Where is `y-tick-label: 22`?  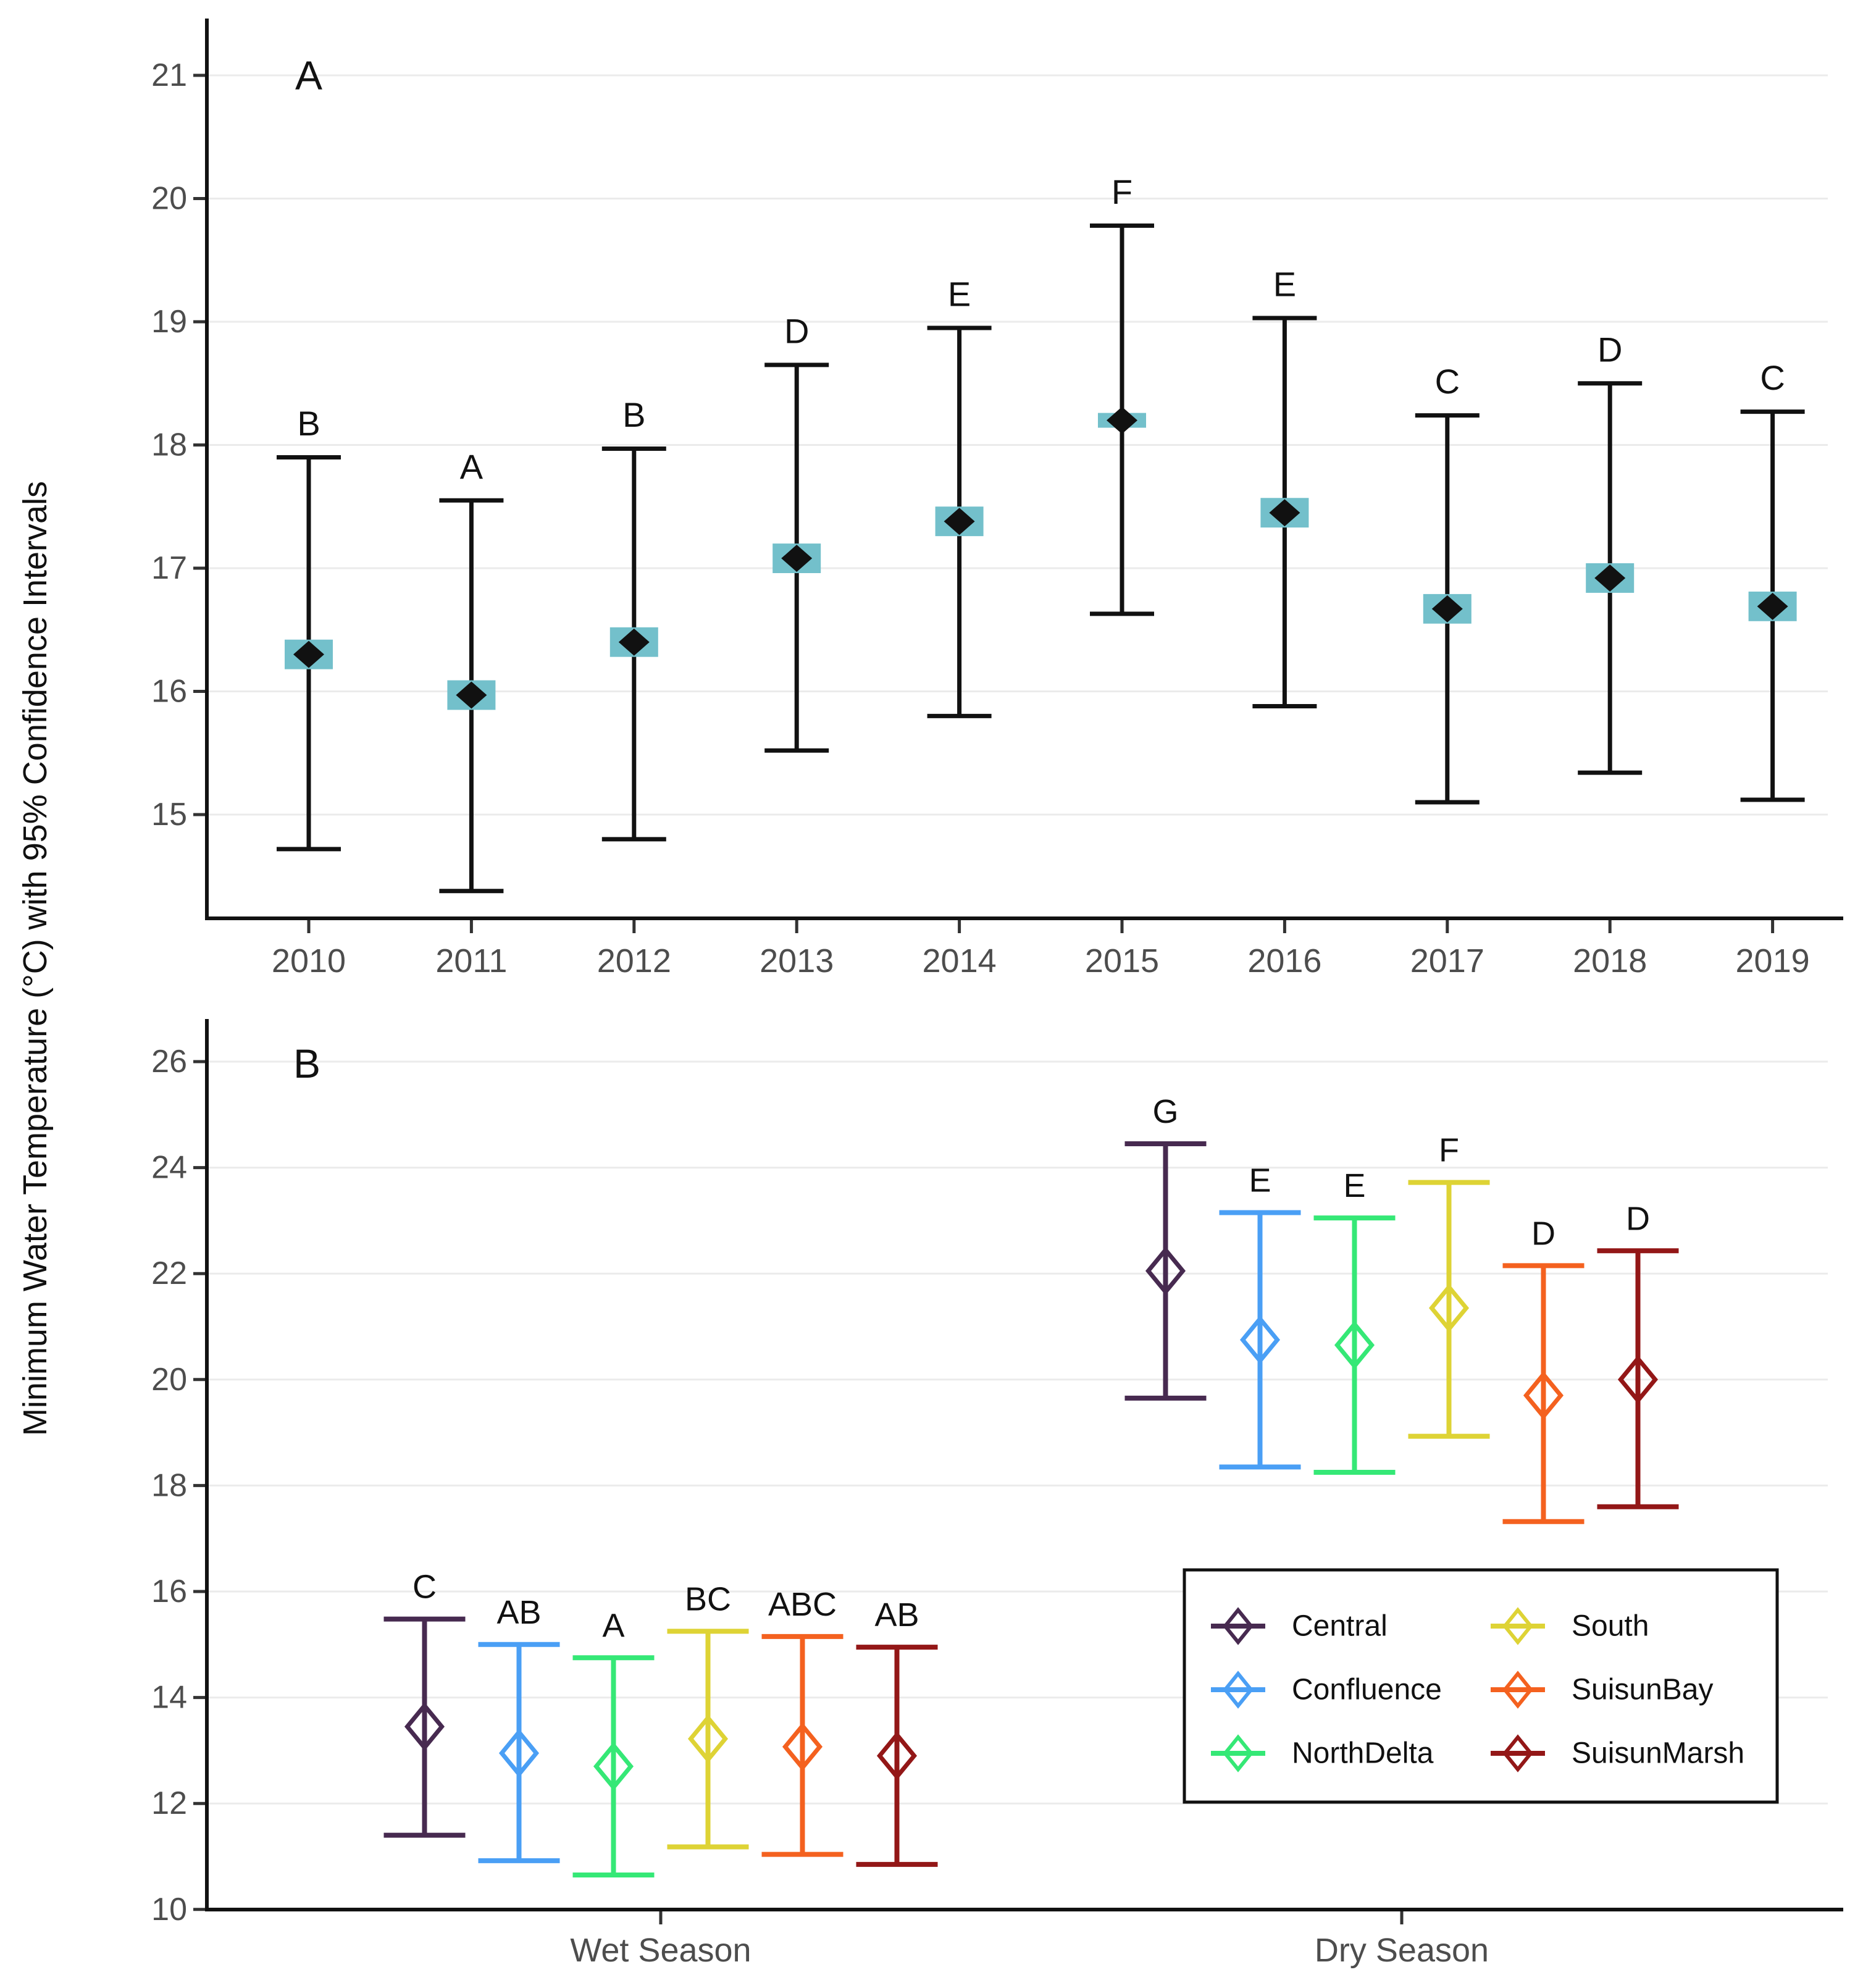 y-tick-label: 22 is located at coordinates (169, 1273).